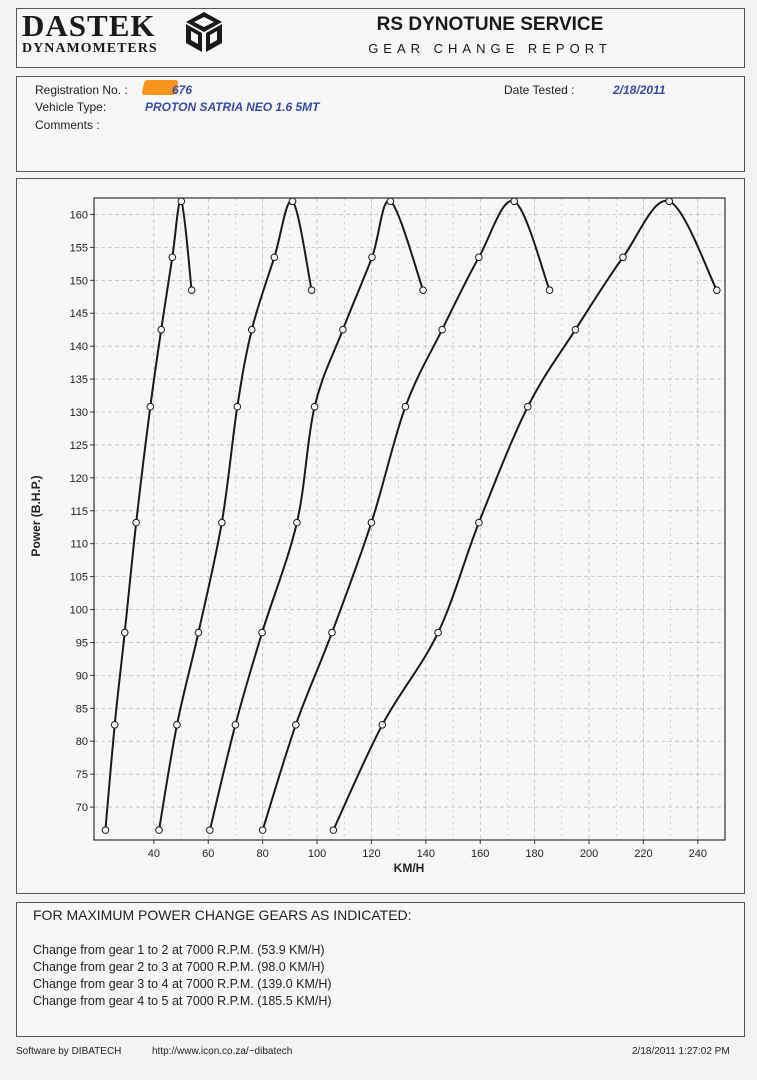 Image resolution: width=757 pixels, height=1080 pixels. I want to click on x-tick-label: 40, so click(154, 854).